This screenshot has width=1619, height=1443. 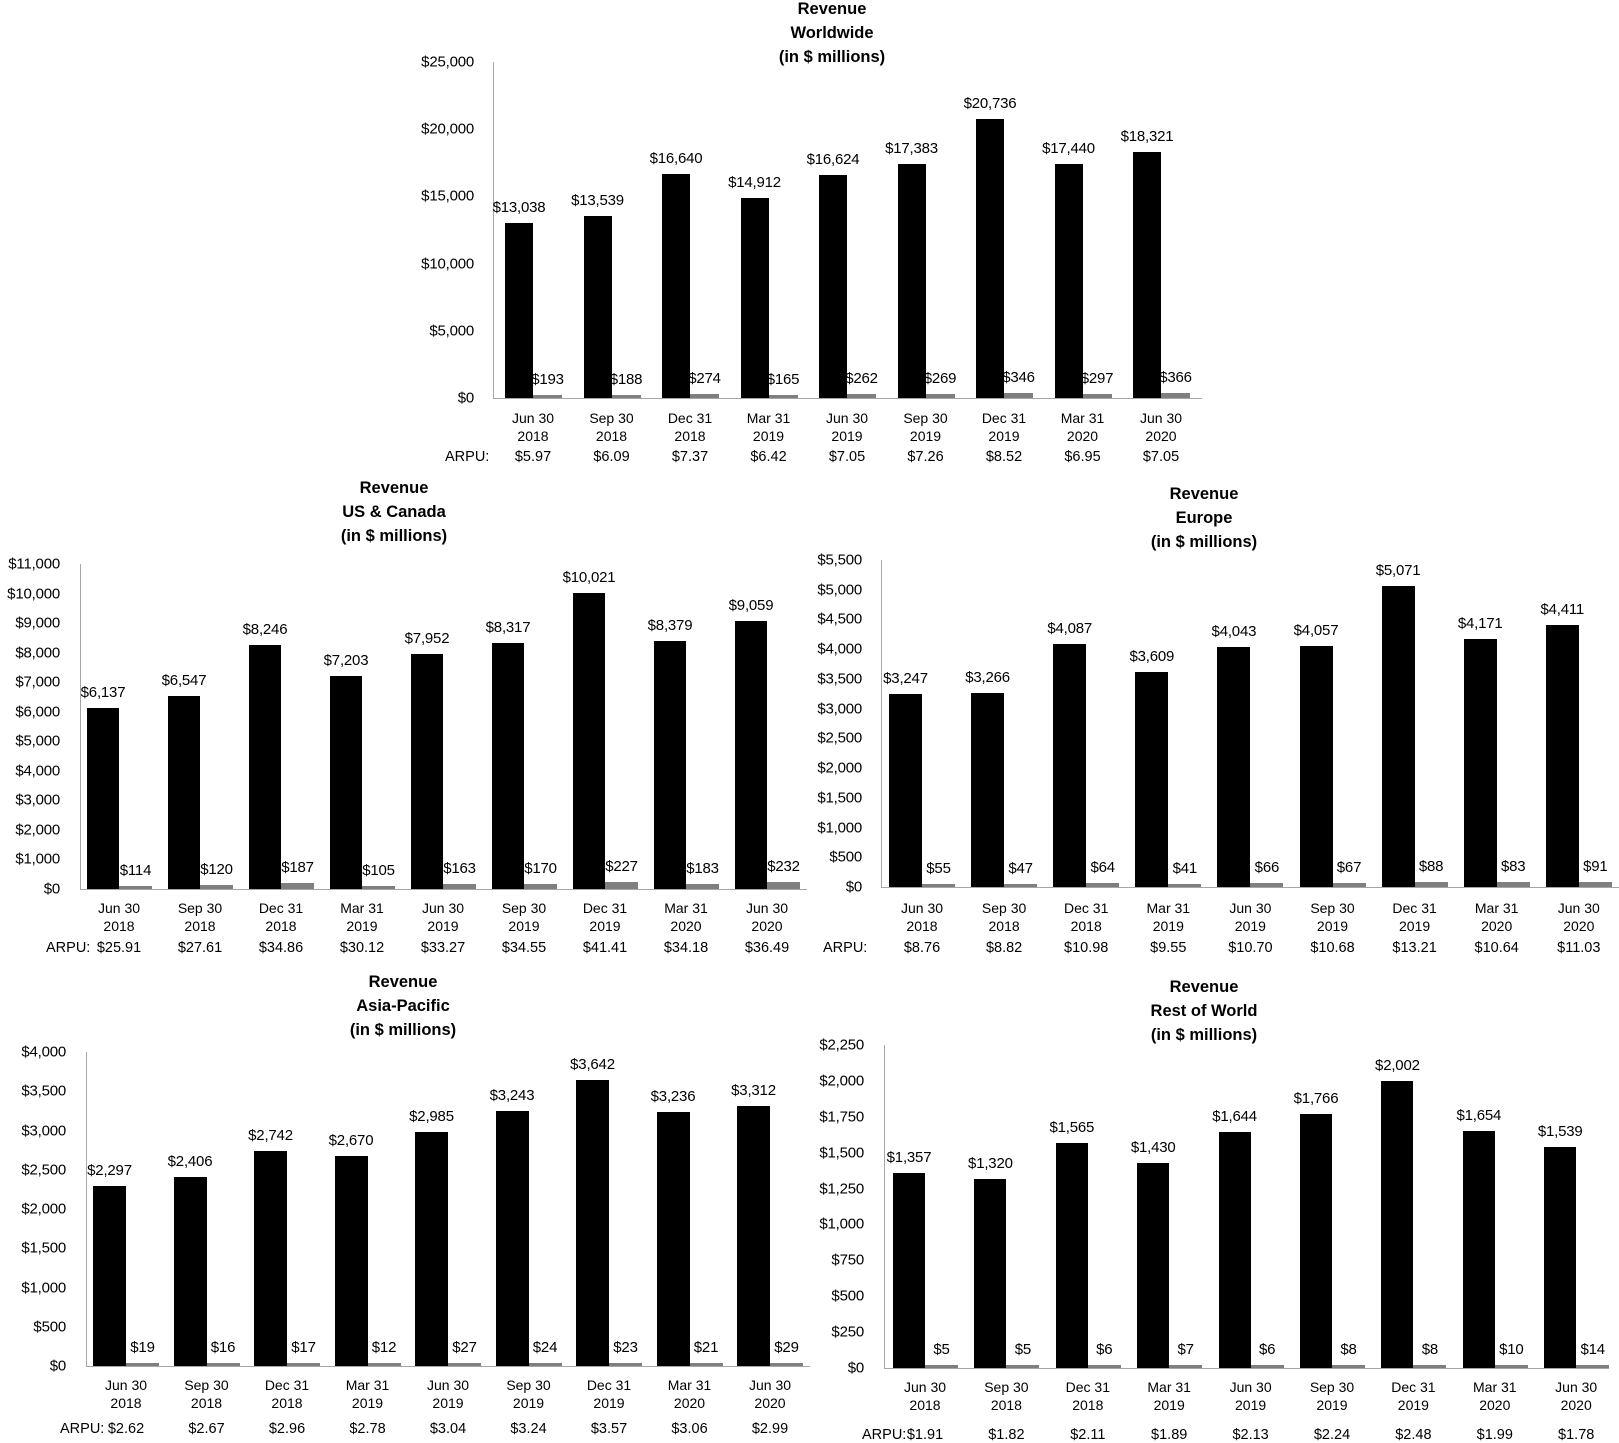 What do you see at coordinates (1169, 917) in the screenshot?
I see `x-category-label: Mar 31 2019` at bounding box center [1169, 917].